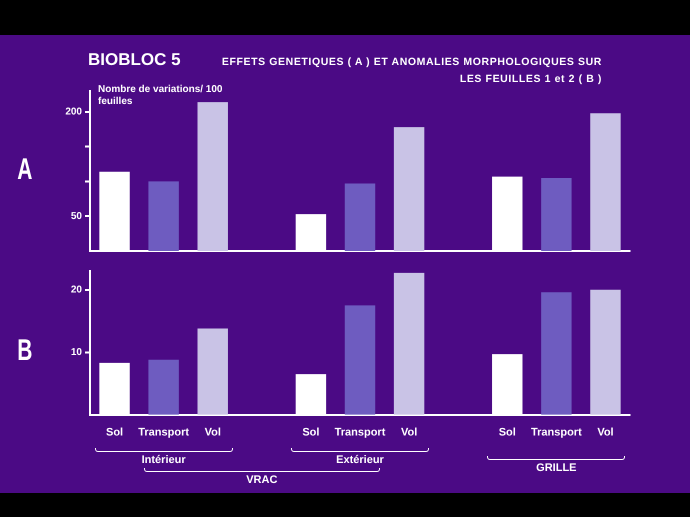 The width and height of the screenshot is (690, 517). I want to click on y-tick-label: 50, so click(76, 216).